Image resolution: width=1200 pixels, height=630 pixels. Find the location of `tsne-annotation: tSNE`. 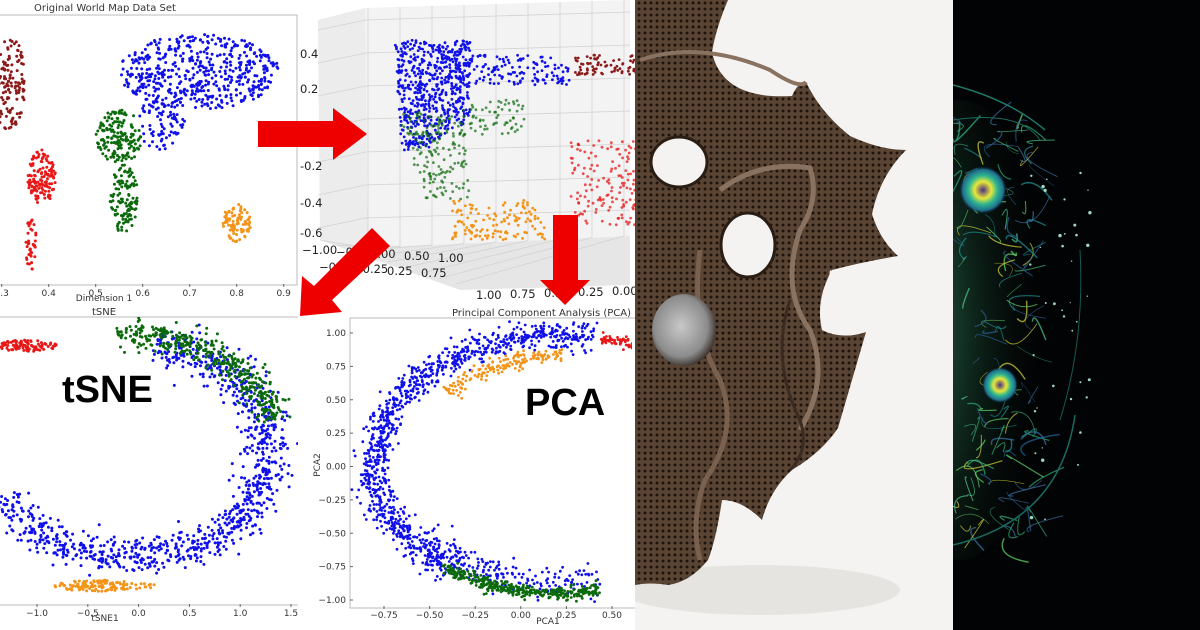

tsne-annotation: tSNE is located at coordinates (107, 390).